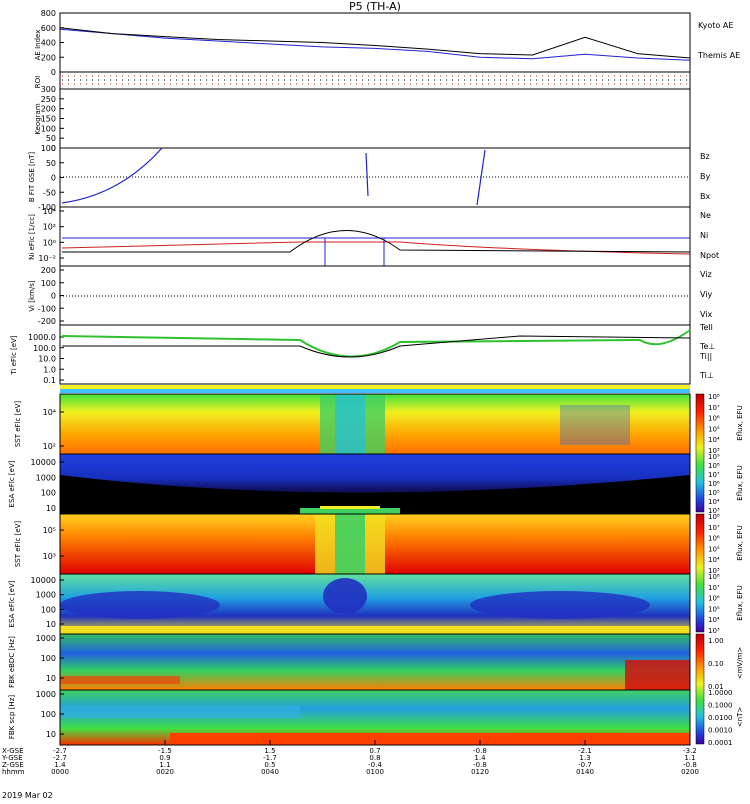 The width and height of the screenshot is (750, 804). Describe the element at coordinates (49, 530) in the screenshot. I see `y-tick-label: 10⁵` at that location.